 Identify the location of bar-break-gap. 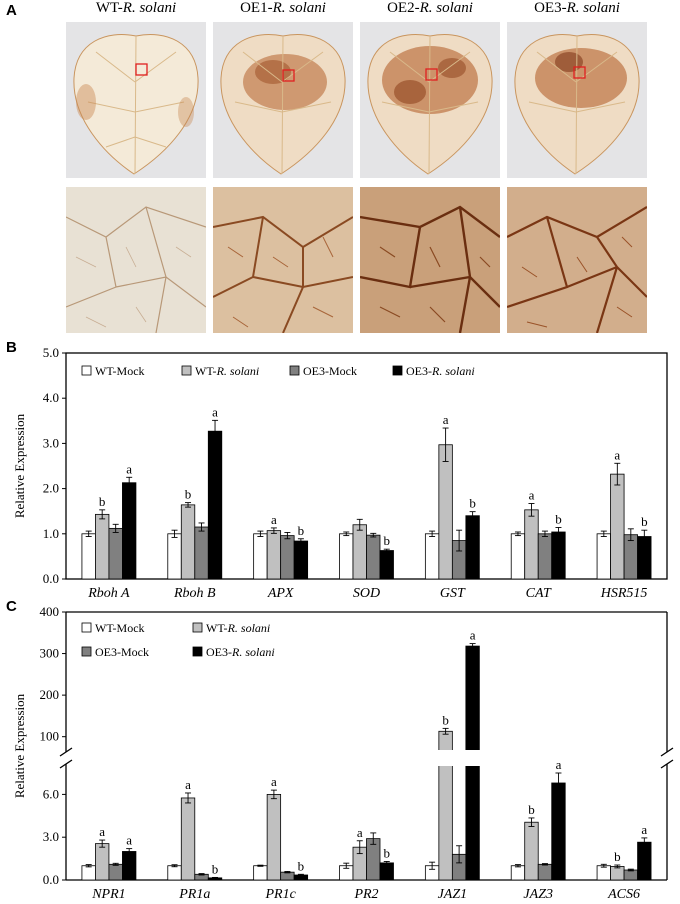
(472, 758).